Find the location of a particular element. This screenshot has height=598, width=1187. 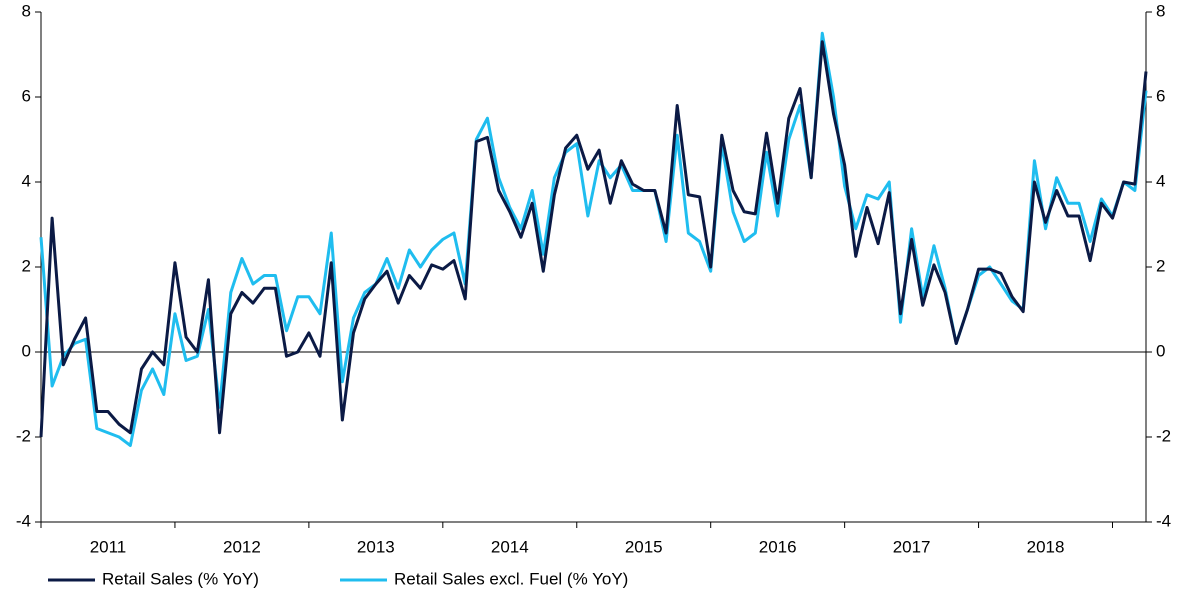

y2-tick-label: -2 is located at coordinates (1163, 435).